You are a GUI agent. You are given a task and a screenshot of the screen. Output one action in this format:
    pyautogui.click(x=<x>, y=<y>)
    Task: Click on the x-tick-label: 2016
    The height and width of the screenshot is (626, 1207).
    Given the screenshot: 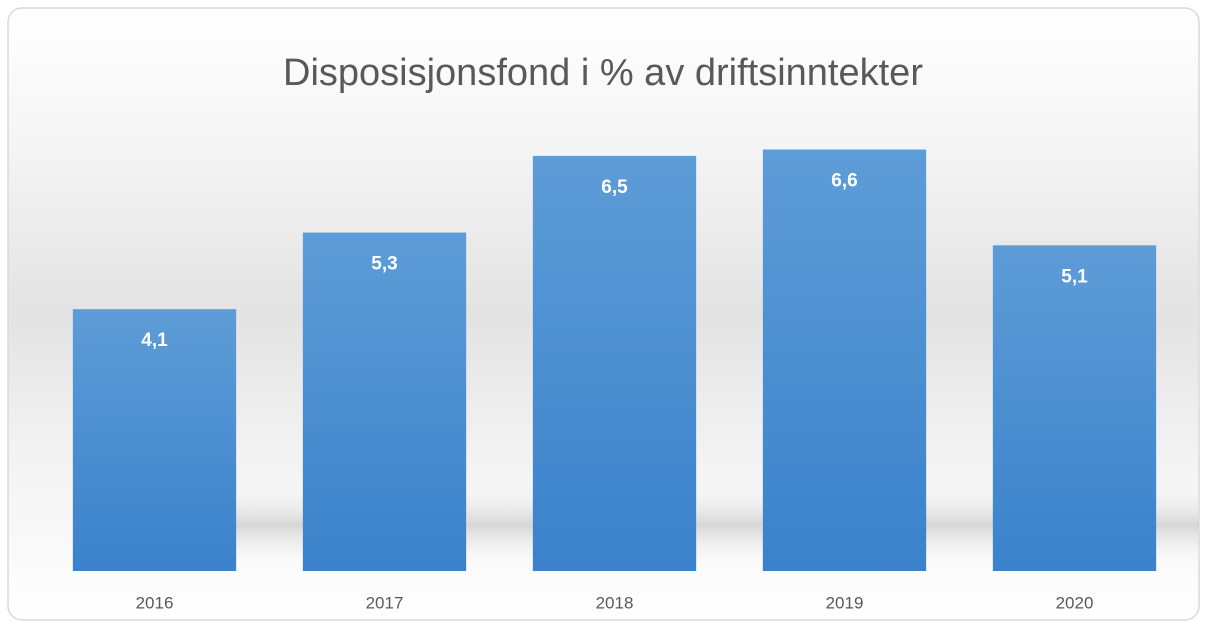 What is the action you would take?
    pyautogui.click(x=155, y=602)
    